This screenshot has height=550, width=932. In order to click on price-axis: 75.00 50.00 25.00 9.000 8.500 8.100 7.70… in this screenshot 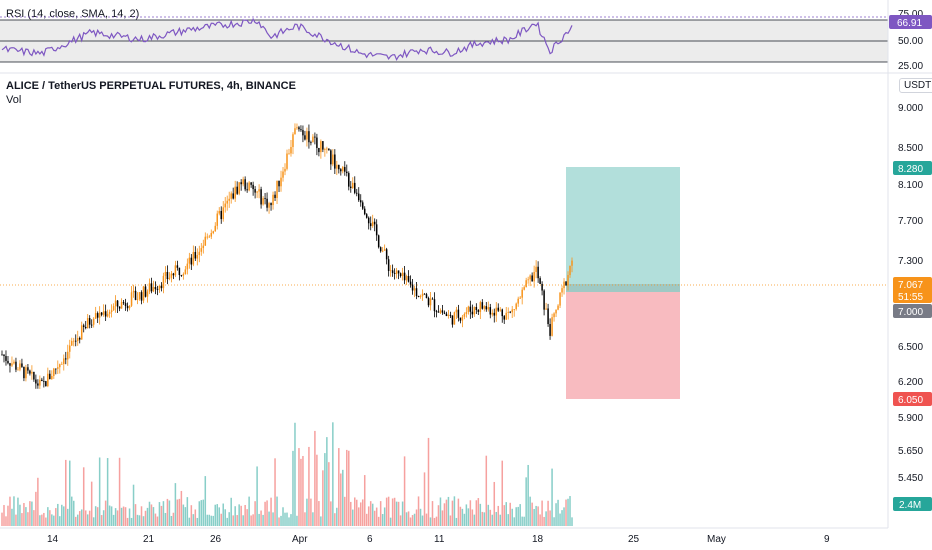, I will do `click(909, 264)`.